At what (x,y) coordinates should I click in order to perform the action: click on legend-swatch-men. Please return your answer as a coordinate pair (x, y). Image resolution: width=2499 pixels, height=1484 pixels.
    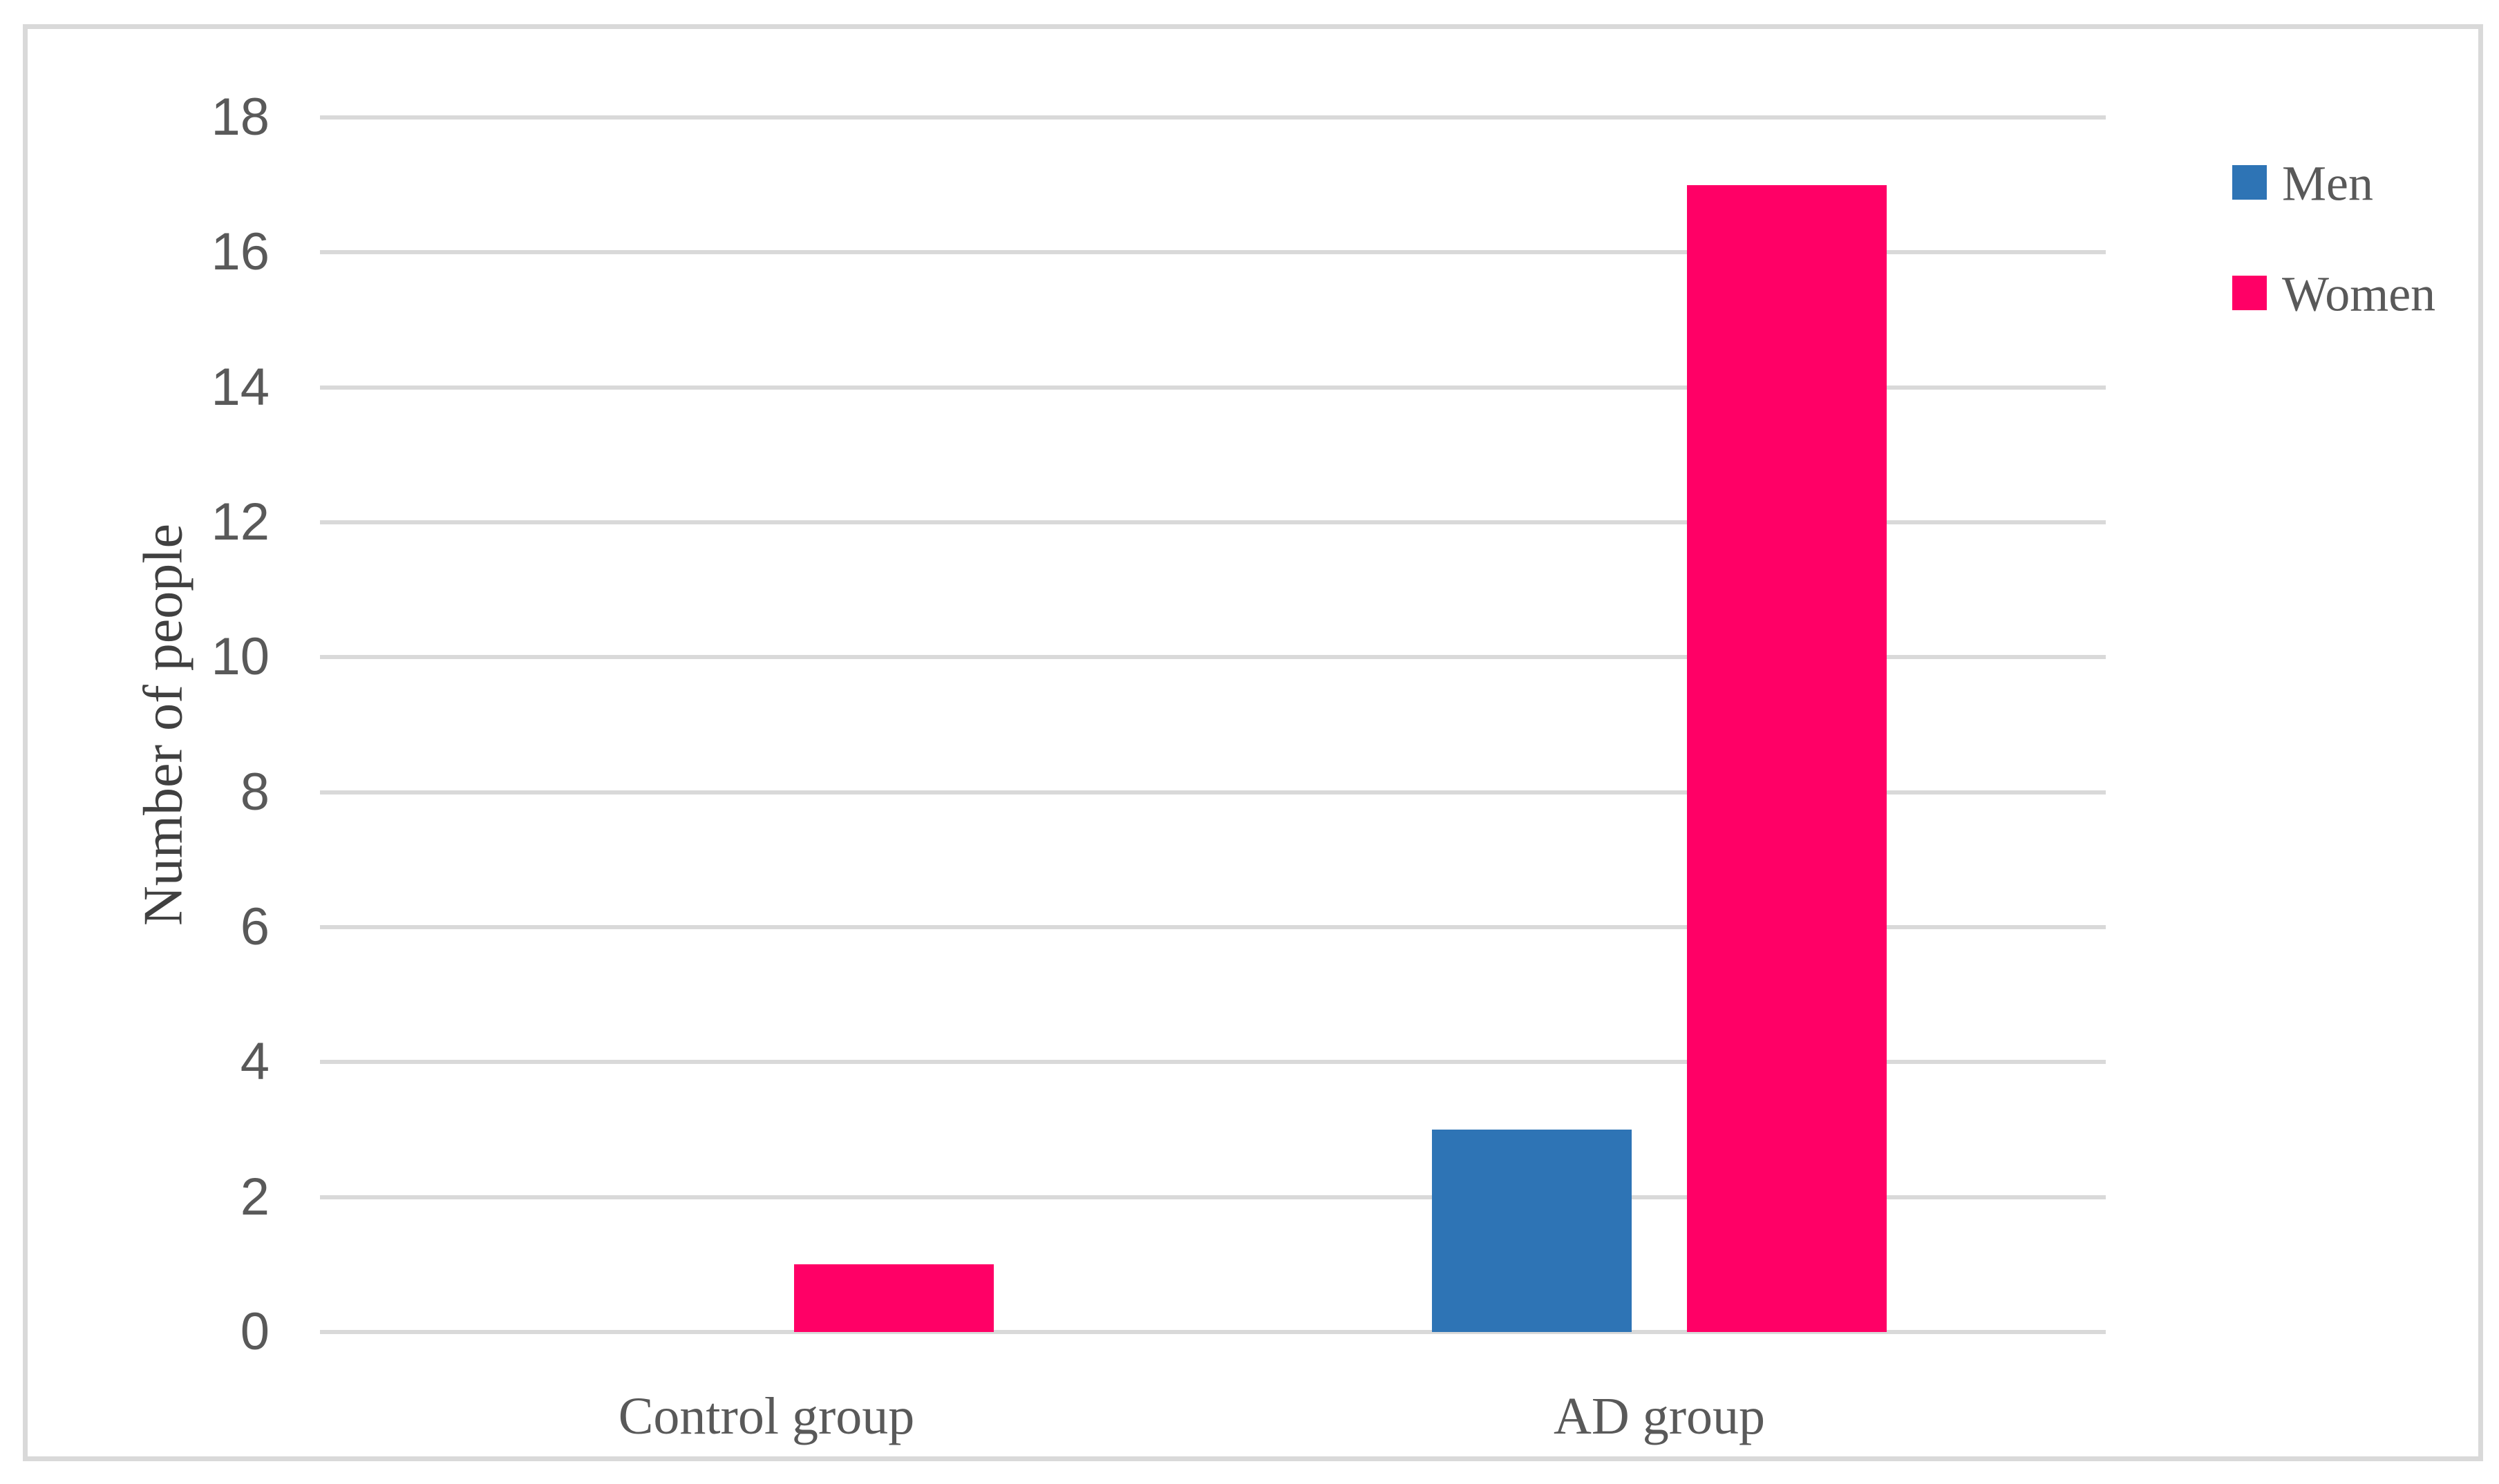
    Looking at the image, I should click on (2249, 182).